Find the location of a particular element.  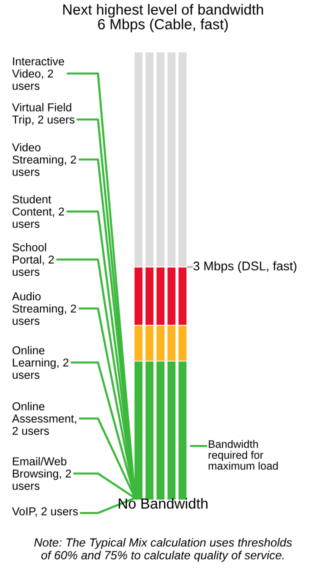

ref-line-label: 3 Mbps (DSL, fast) is located at coordinates (244, 267).